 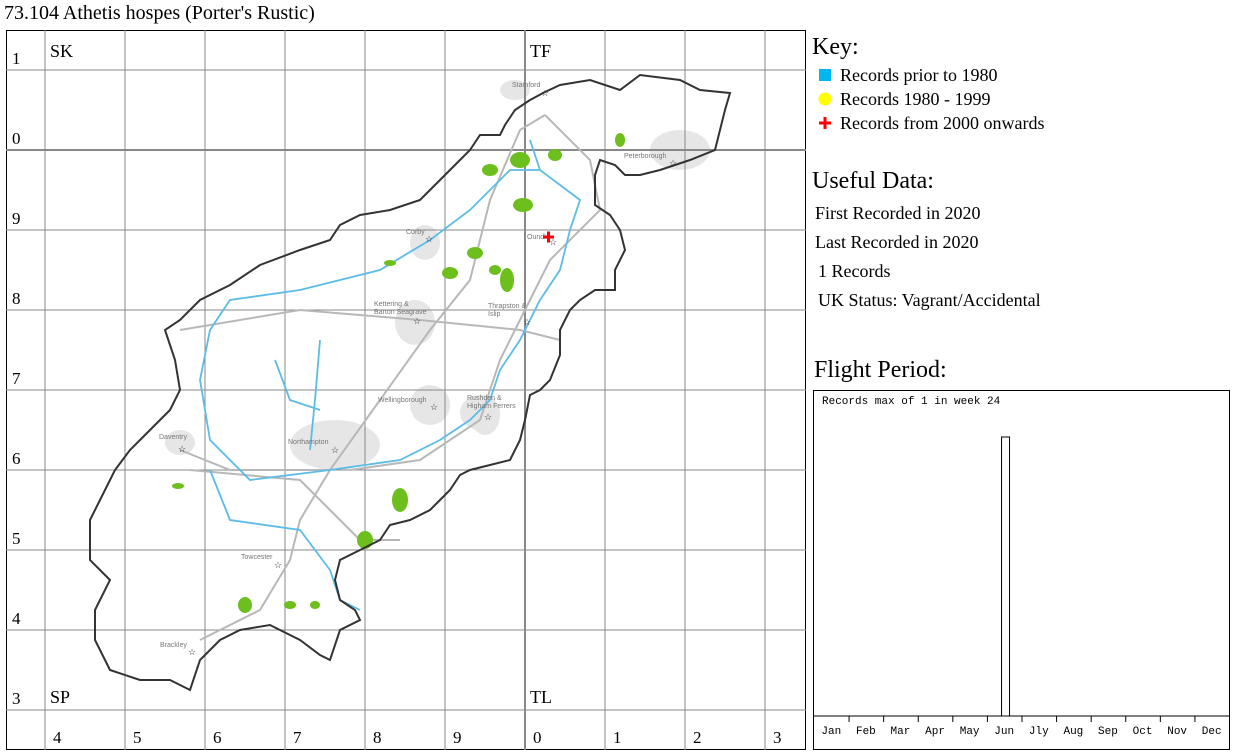 What do you see at coordinates (915, 98) in the screenshot?
I see `key-item-label: Records 1980 - 1999` at bounding box center [915, 98].